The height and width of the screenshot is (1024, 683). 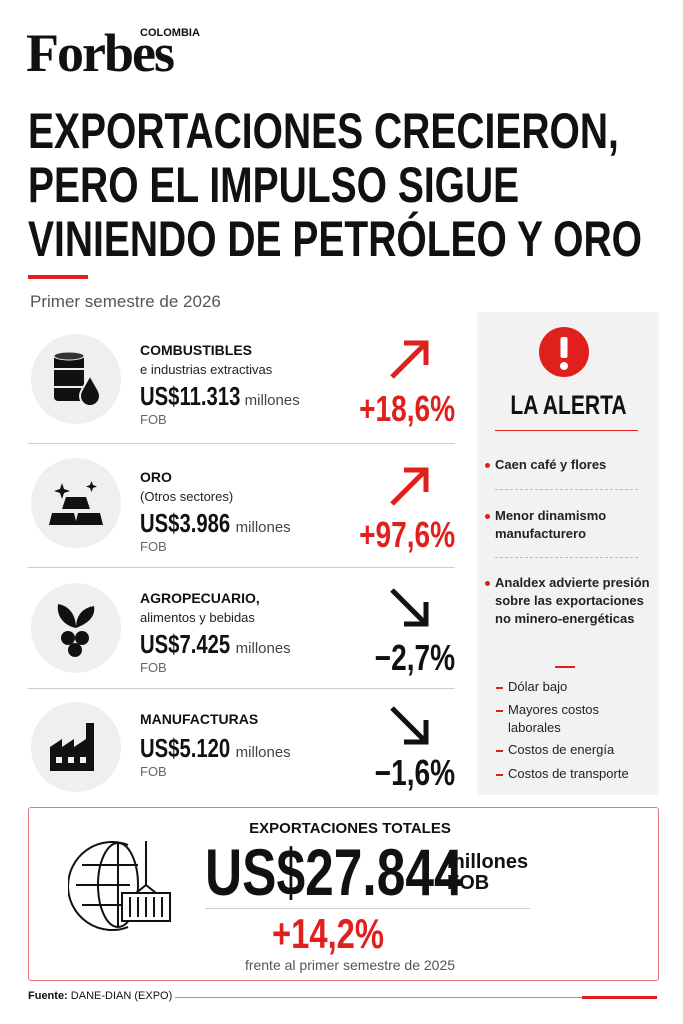 I want to click on subtitle: Primer semestre de 2026, so click(x=125, y=301).